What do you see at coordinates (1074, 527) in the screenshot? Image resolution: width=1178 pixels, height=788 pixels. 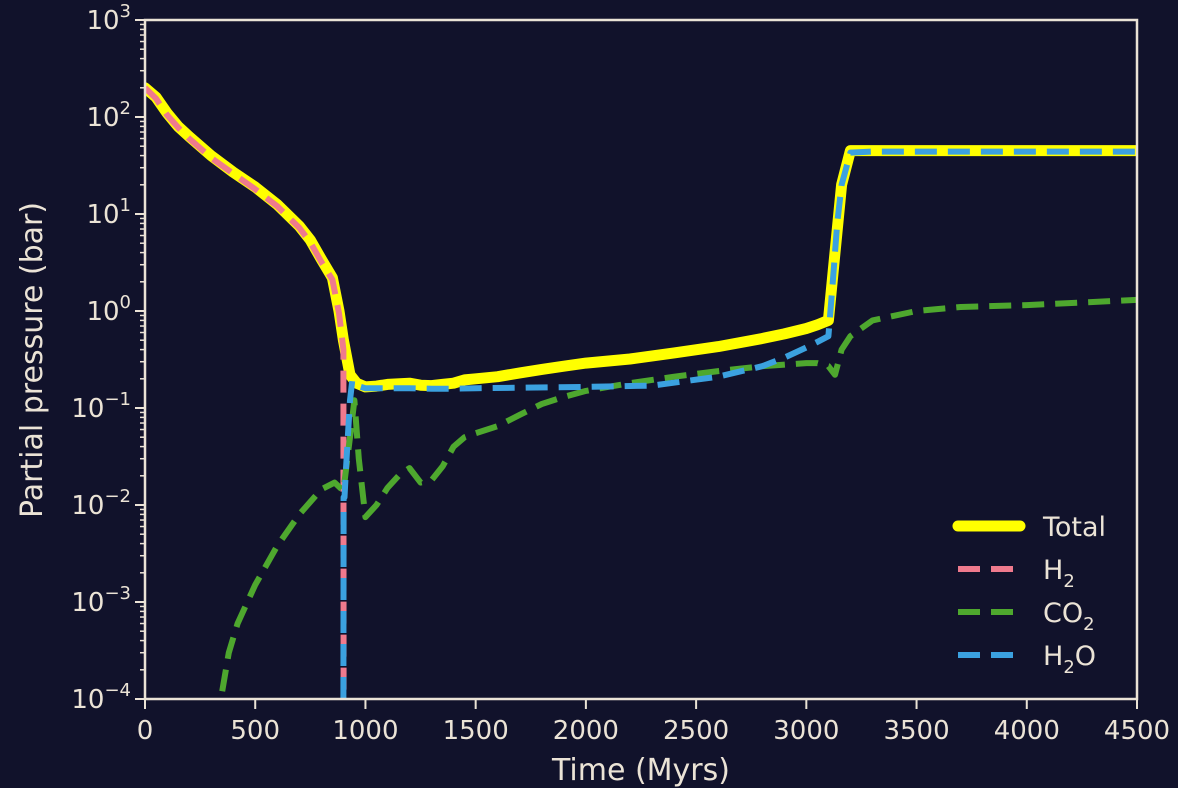 I see `legend-label-total: Total` at bounding box center [1074, 527].